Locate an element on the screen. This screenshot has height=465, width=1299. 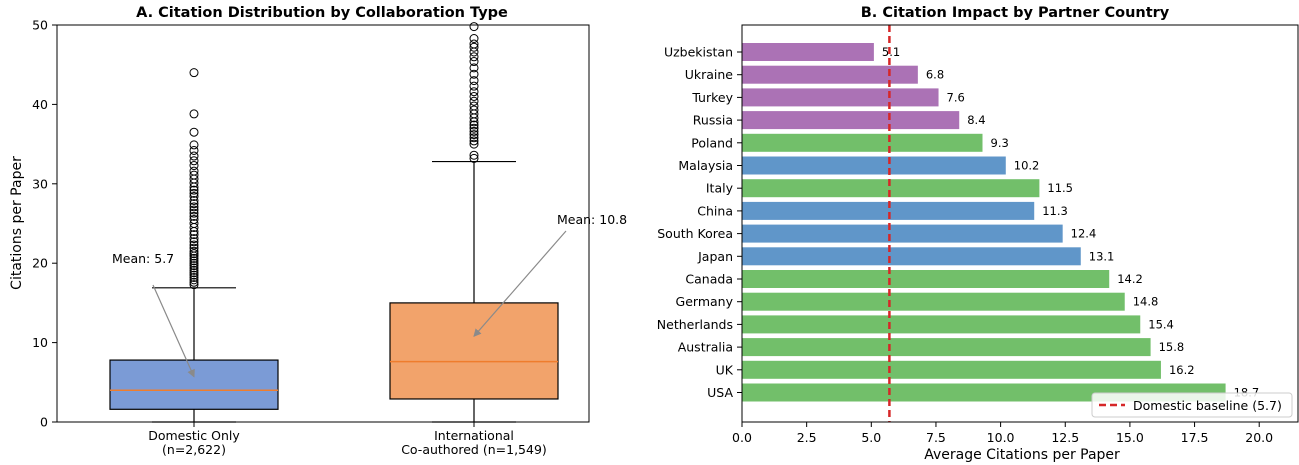
bar-value-label: 7.6 is located at coordinates (956, 97).